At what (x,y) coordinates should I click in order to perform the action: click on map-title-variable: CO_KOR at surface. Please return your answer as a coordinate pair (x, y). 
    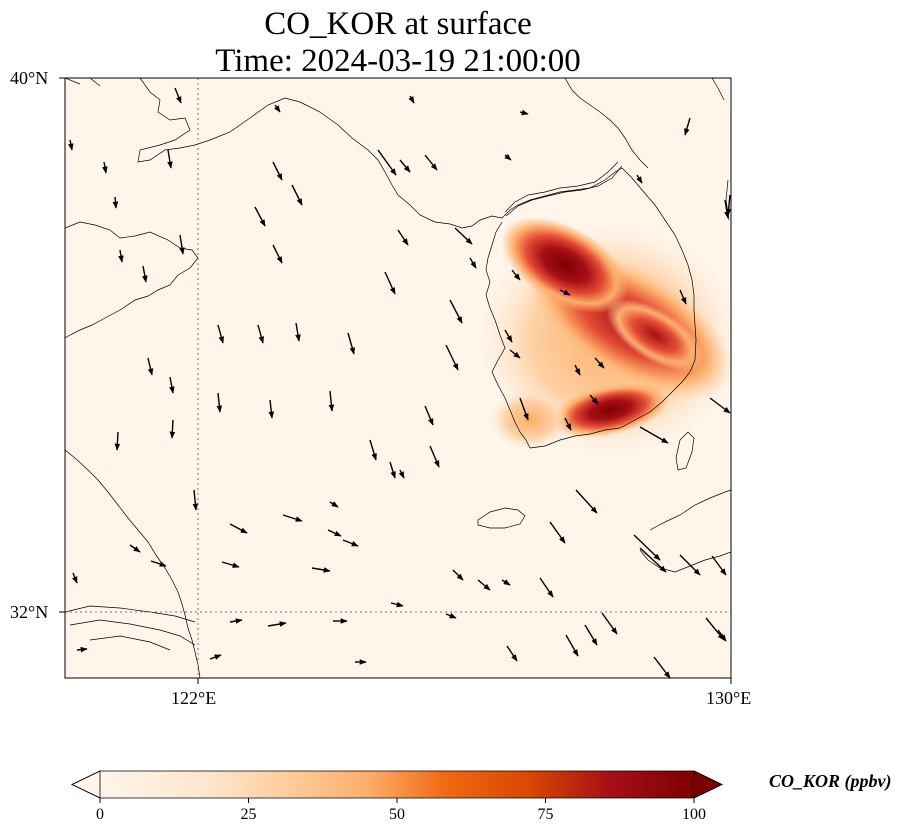
    Looking at the image, I should click on (398, 24).